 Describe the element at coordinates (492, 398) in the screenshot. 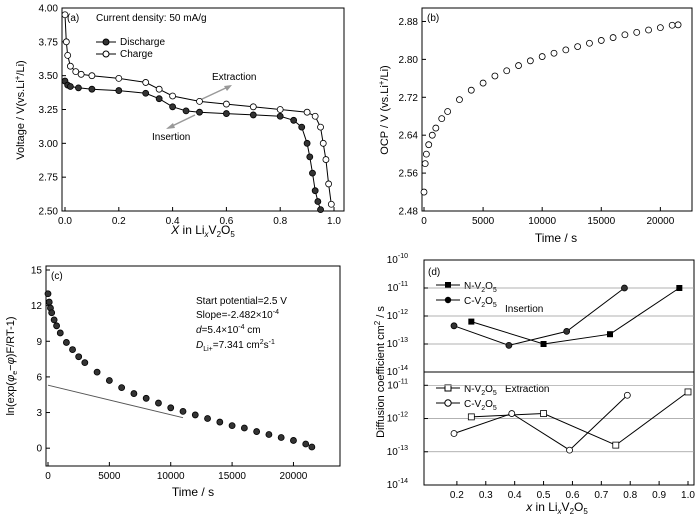

I see `panel-d-bottom-legend: N-V2O5 Extraction C-V2O5` at that location.